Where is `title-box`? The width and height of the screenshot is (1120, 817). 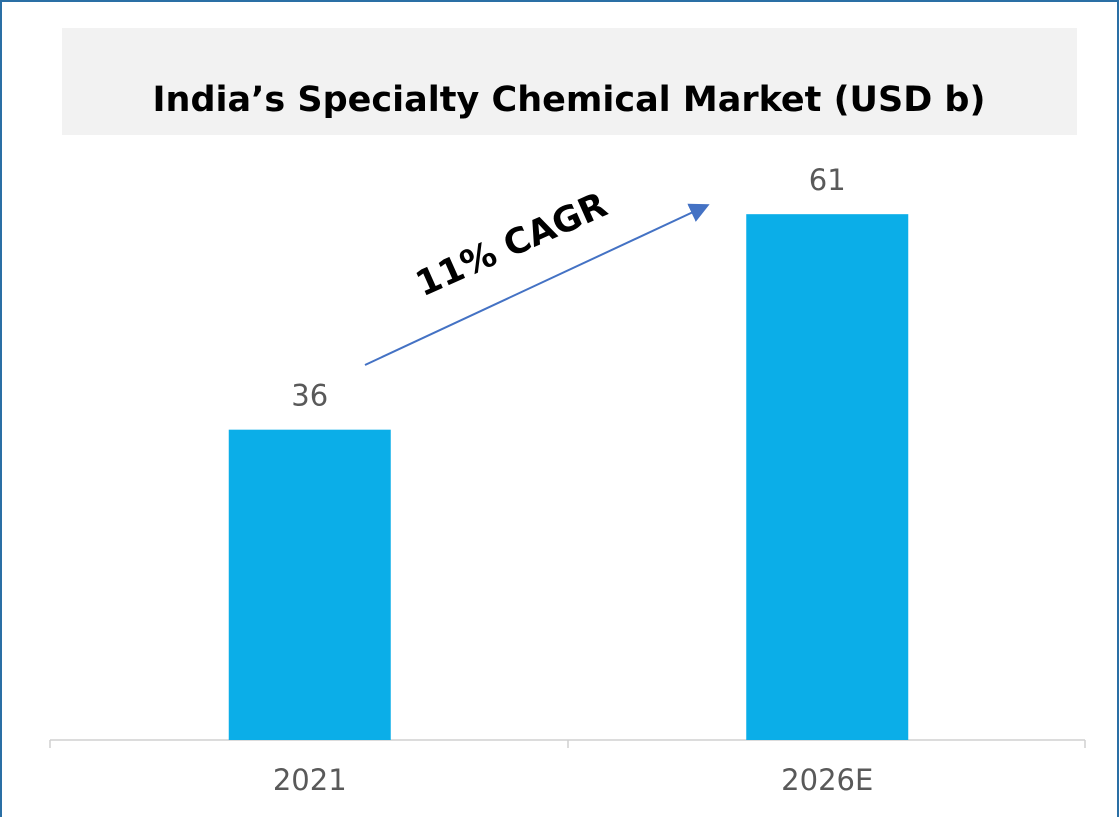 title-box is located at coordinates (569, 81).